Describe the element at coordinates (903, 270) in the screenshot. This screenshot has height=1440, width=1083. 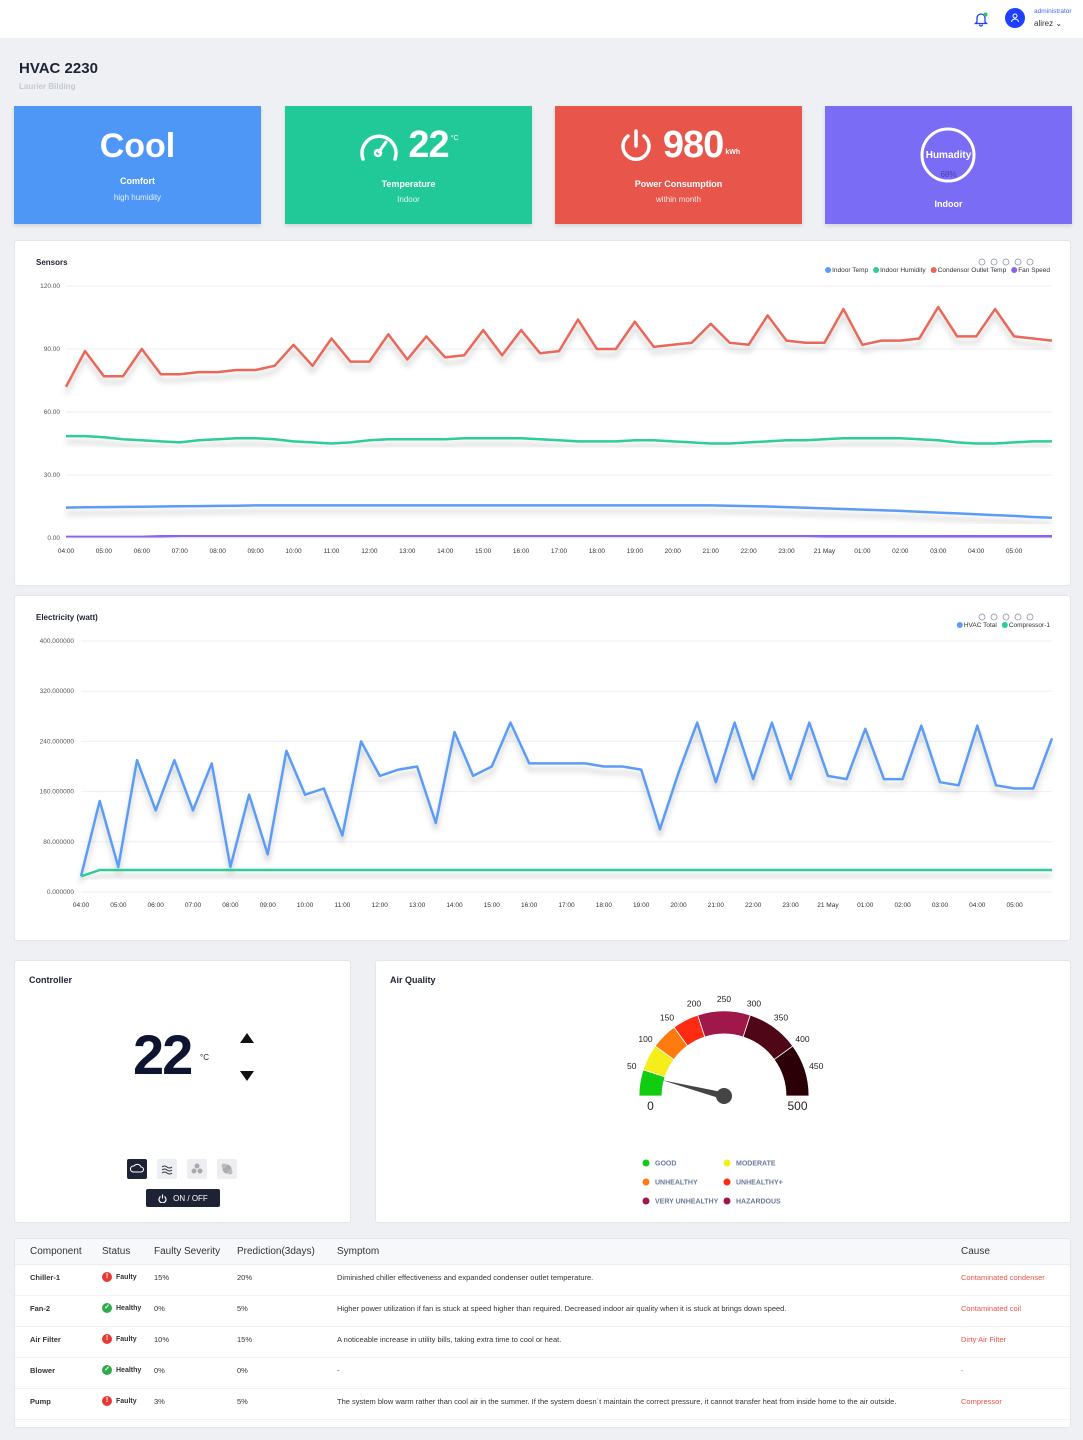
I see `legend-label: Indoor Humidity` at that location.